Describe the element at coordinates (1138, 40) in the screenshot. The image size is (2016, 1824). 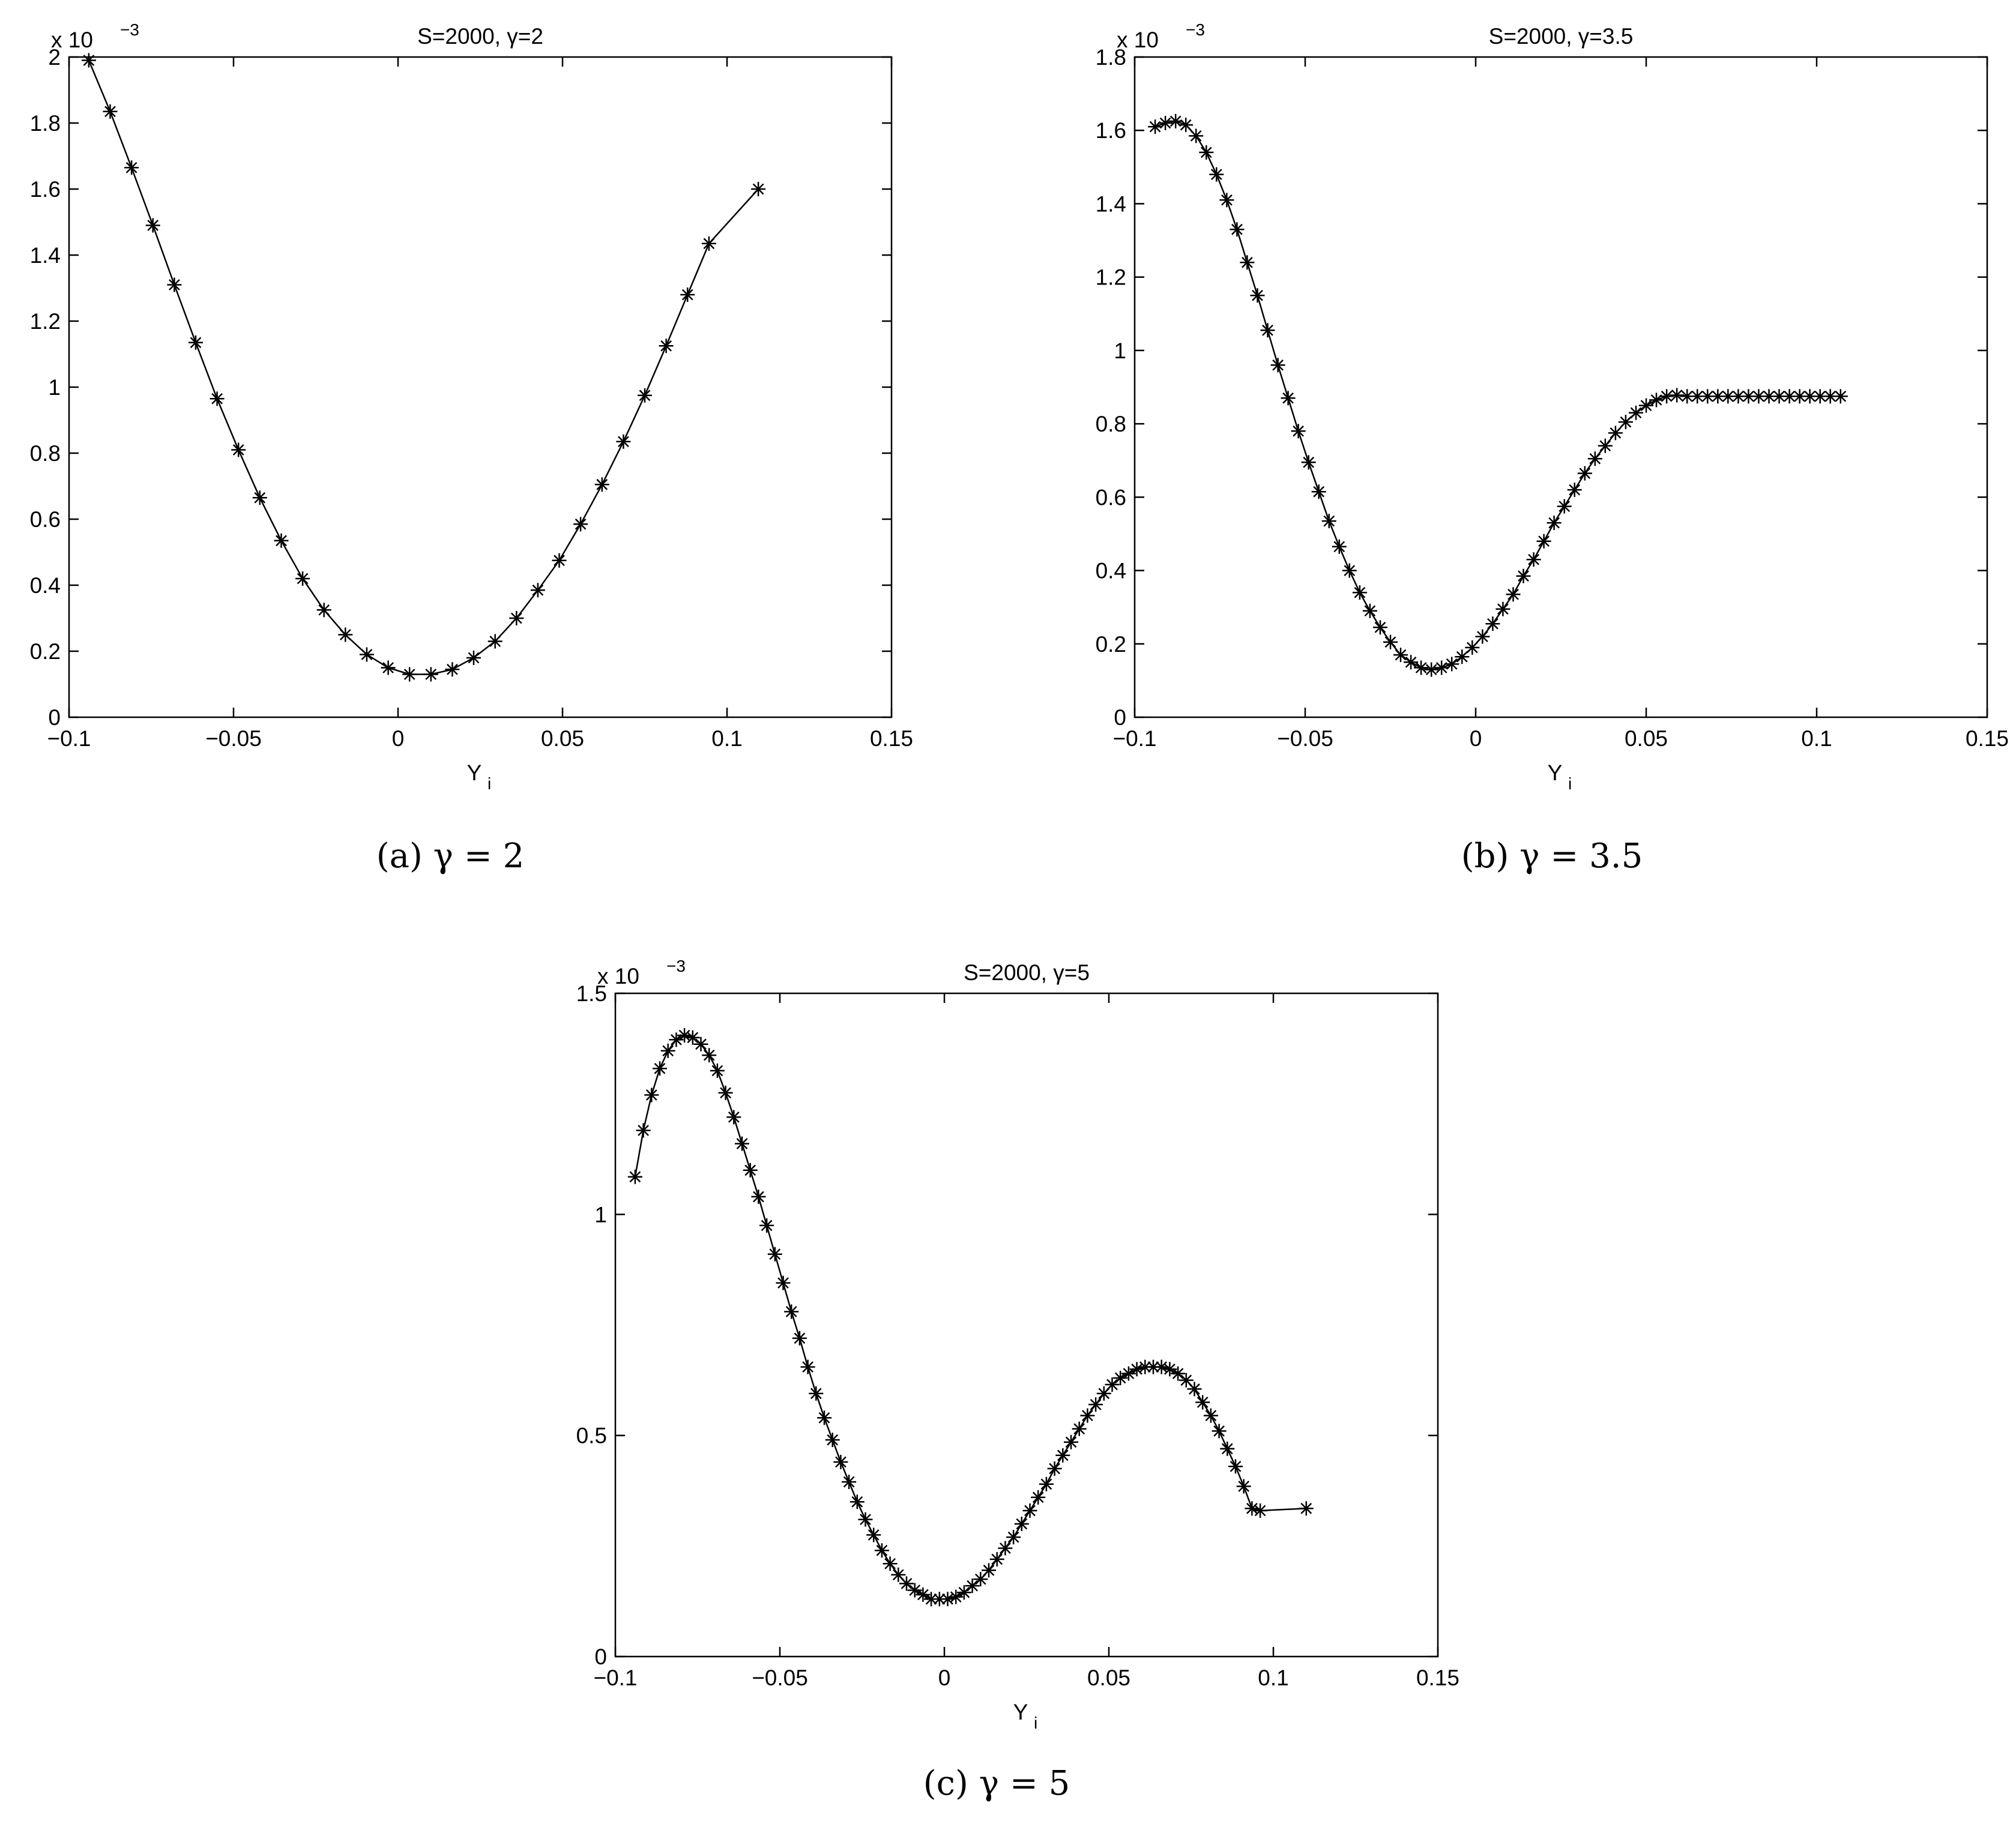
I see `y-exponent-label: x 10` at that location.